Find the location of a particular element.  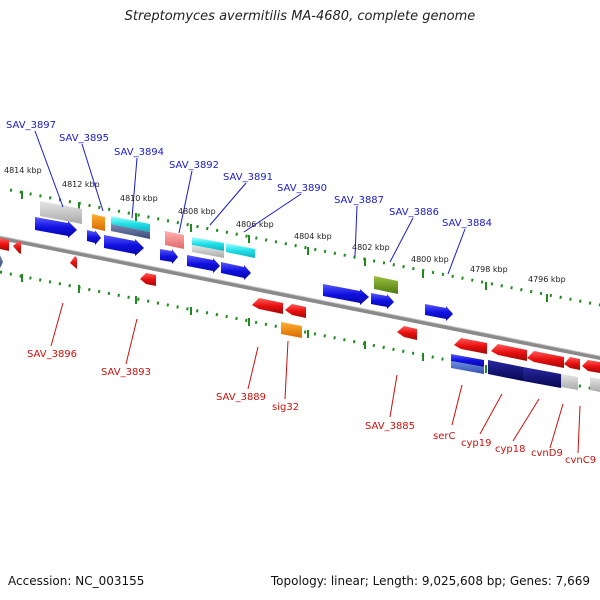

gene-label-bottom: cvnD9 is located at coordinates (547, 453).